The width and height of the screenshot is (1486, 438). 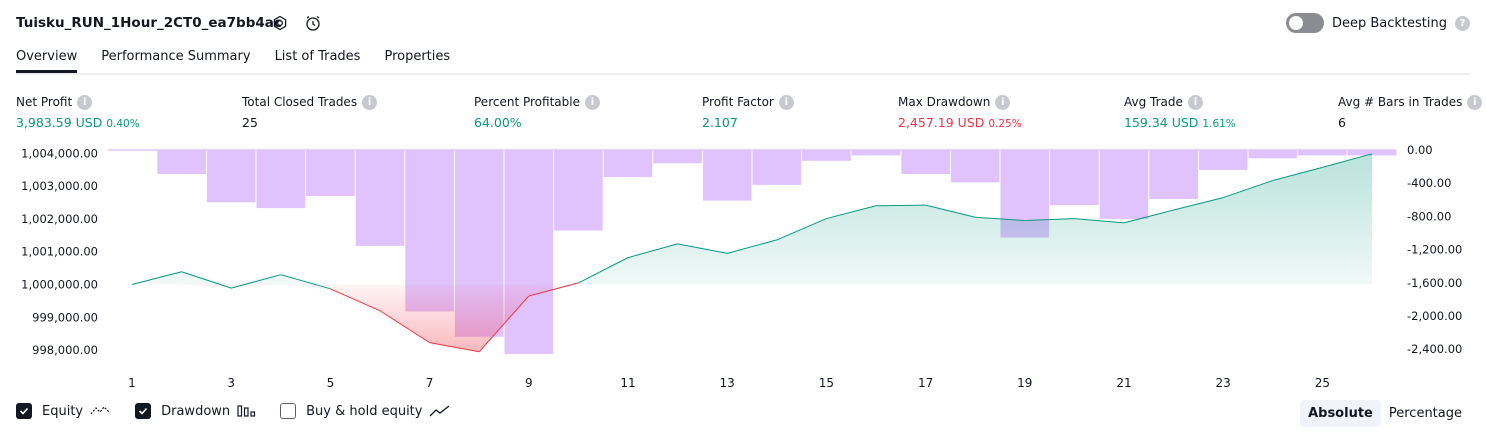 I want to click on metric-net-profit: Net Profit i 3,983.59 USD 0.40%, so click(x=78, y=112).